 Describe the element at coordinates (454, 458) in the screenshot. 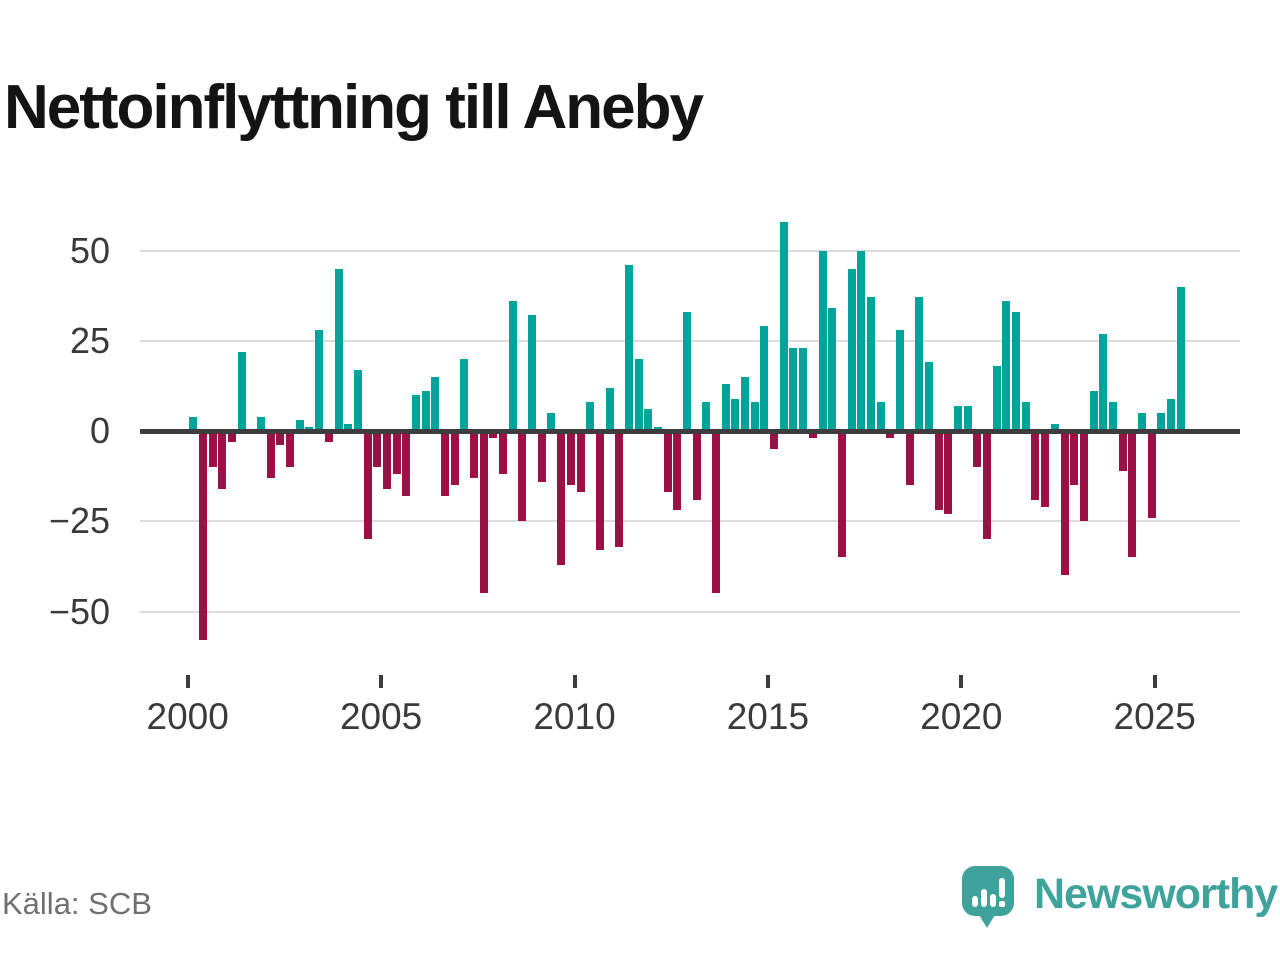

I see `bar-2006Q4` at that location.